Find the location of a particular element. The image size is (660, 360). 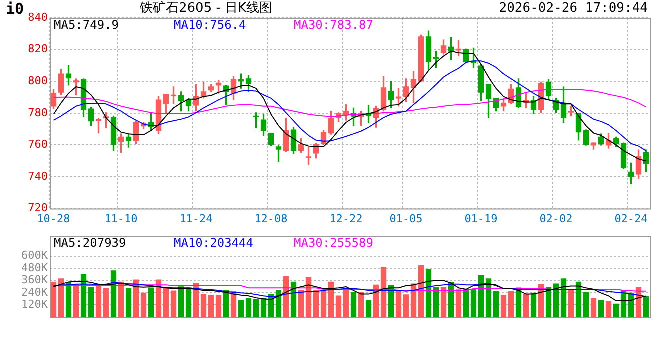

y-tick-label: 480K is located at coordinates (35, 267).